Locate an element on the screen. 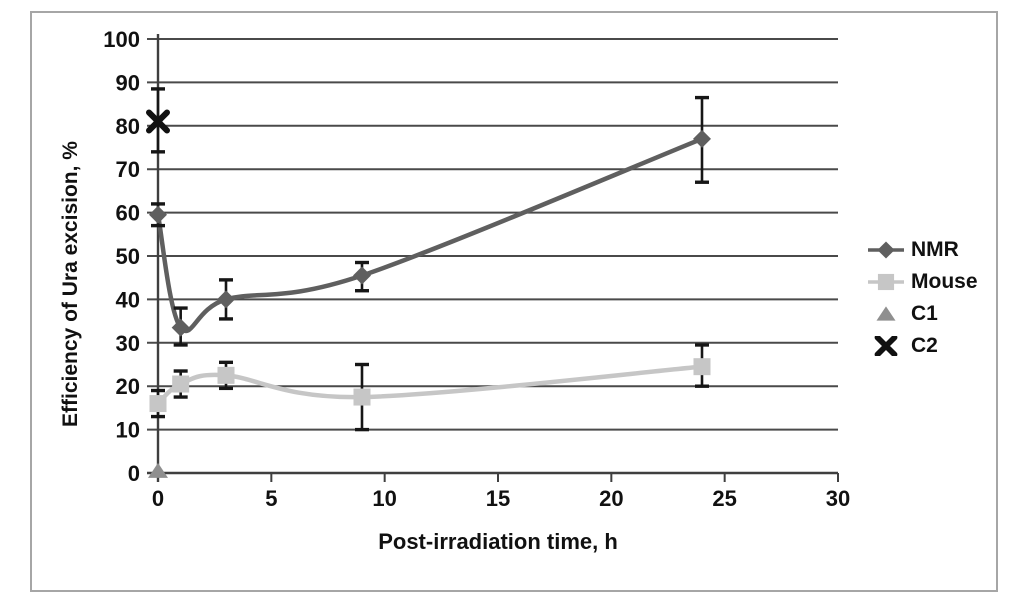 This screenshot has width=1020, height=607. legend-item-nmr: NMR is located at coordinates (922, 249).